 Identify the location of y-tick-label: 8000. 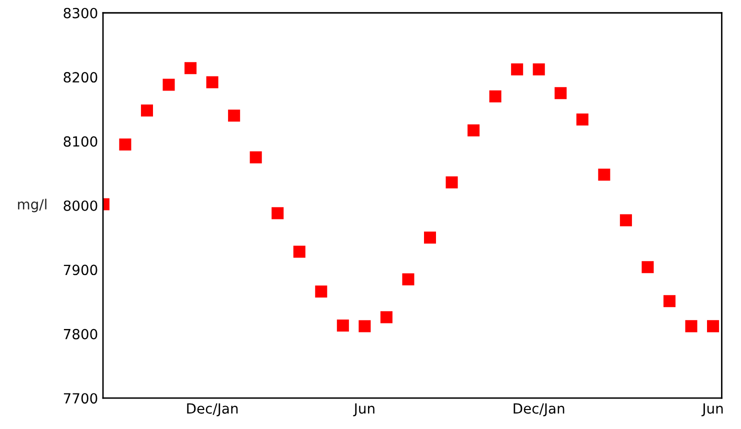
(81, 205).